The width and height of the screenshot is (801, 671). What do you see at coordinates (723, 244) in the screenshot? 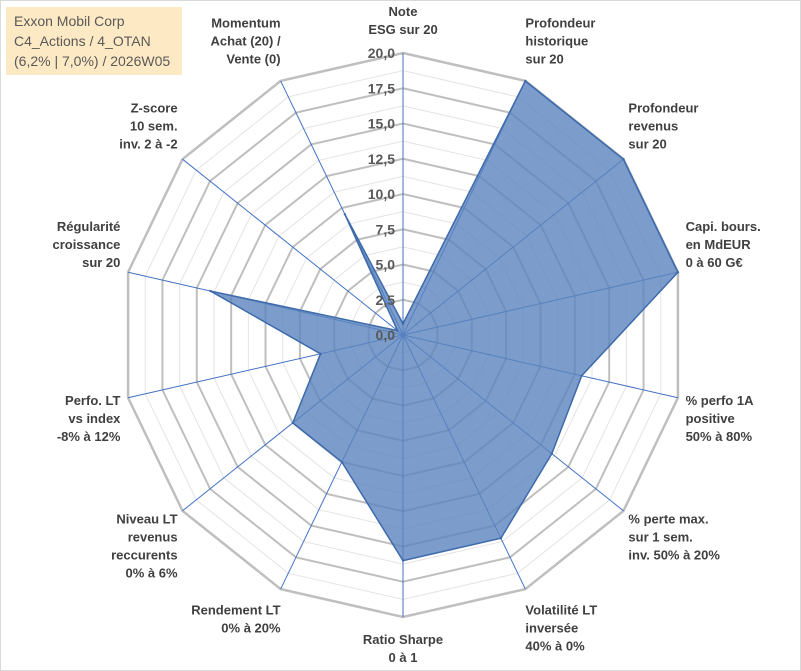
I see `category-label: Capi. bours. en MdEUR 0 à 60 G€` at bounding box center [723, 244].